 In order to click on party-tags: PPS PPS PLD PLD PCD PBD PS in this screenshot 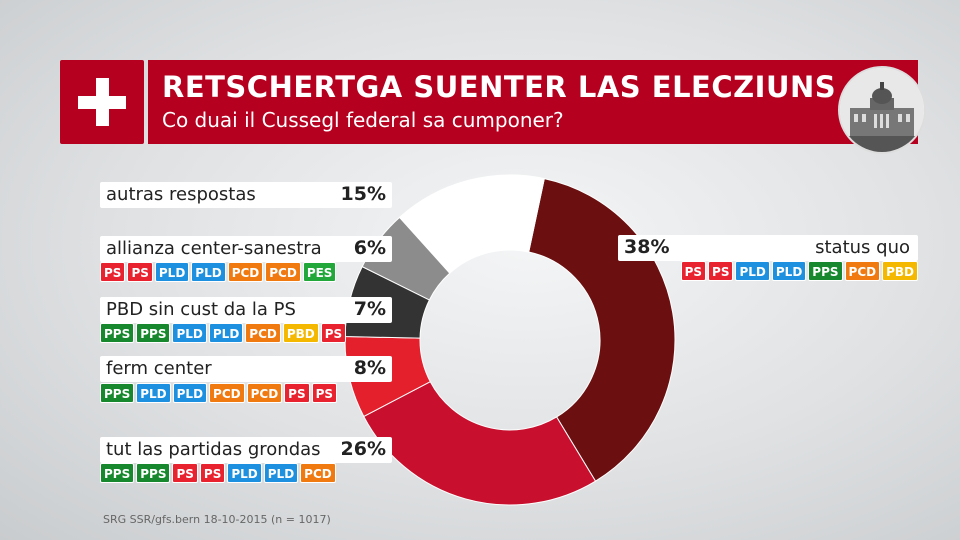, I will do `click(223, 333)`.